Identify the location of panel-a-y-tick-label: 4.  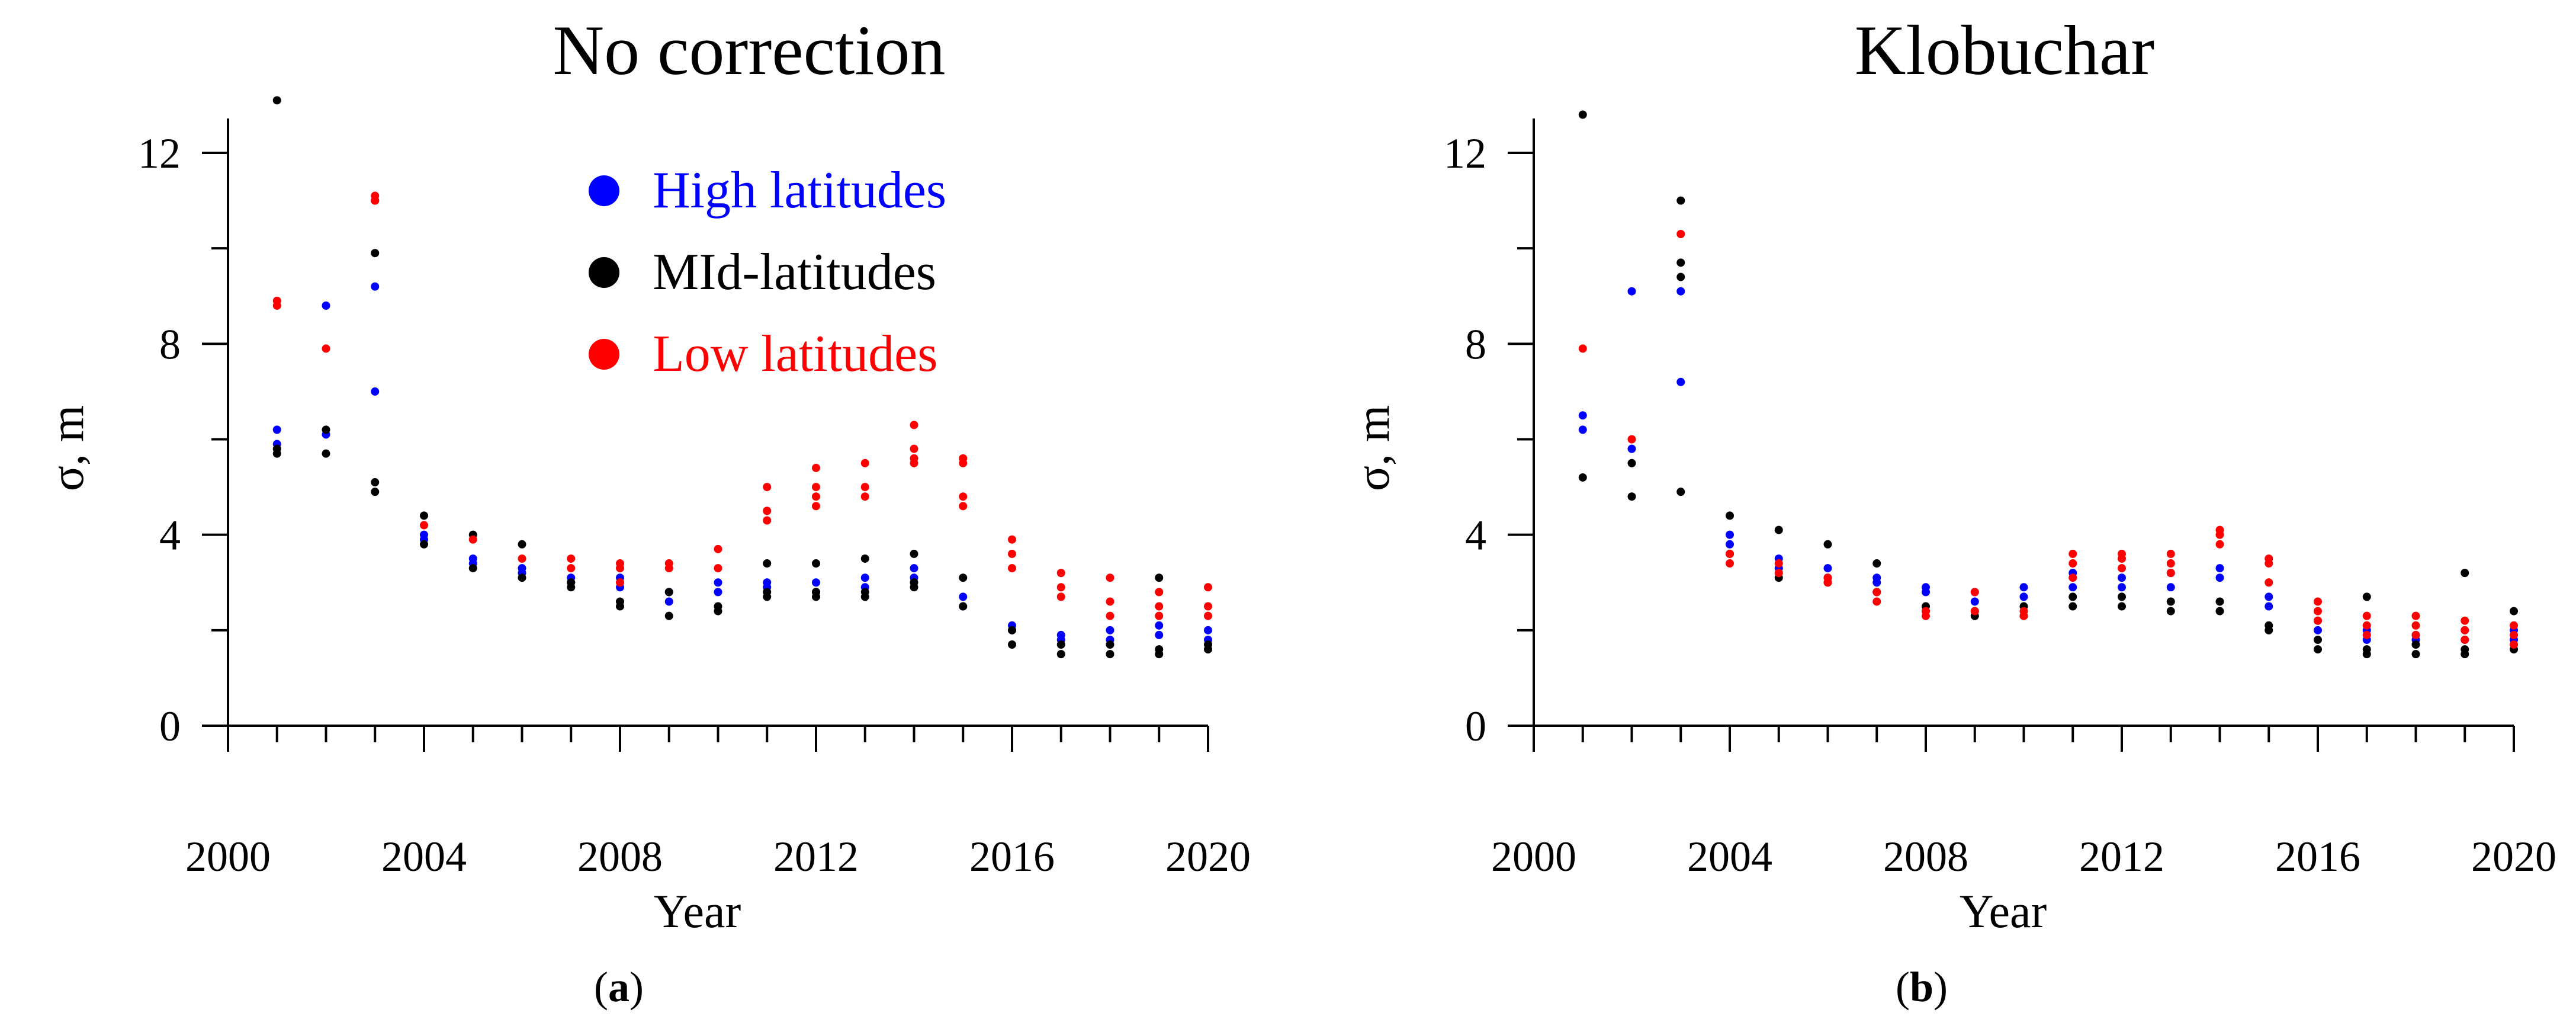
(170, 535).